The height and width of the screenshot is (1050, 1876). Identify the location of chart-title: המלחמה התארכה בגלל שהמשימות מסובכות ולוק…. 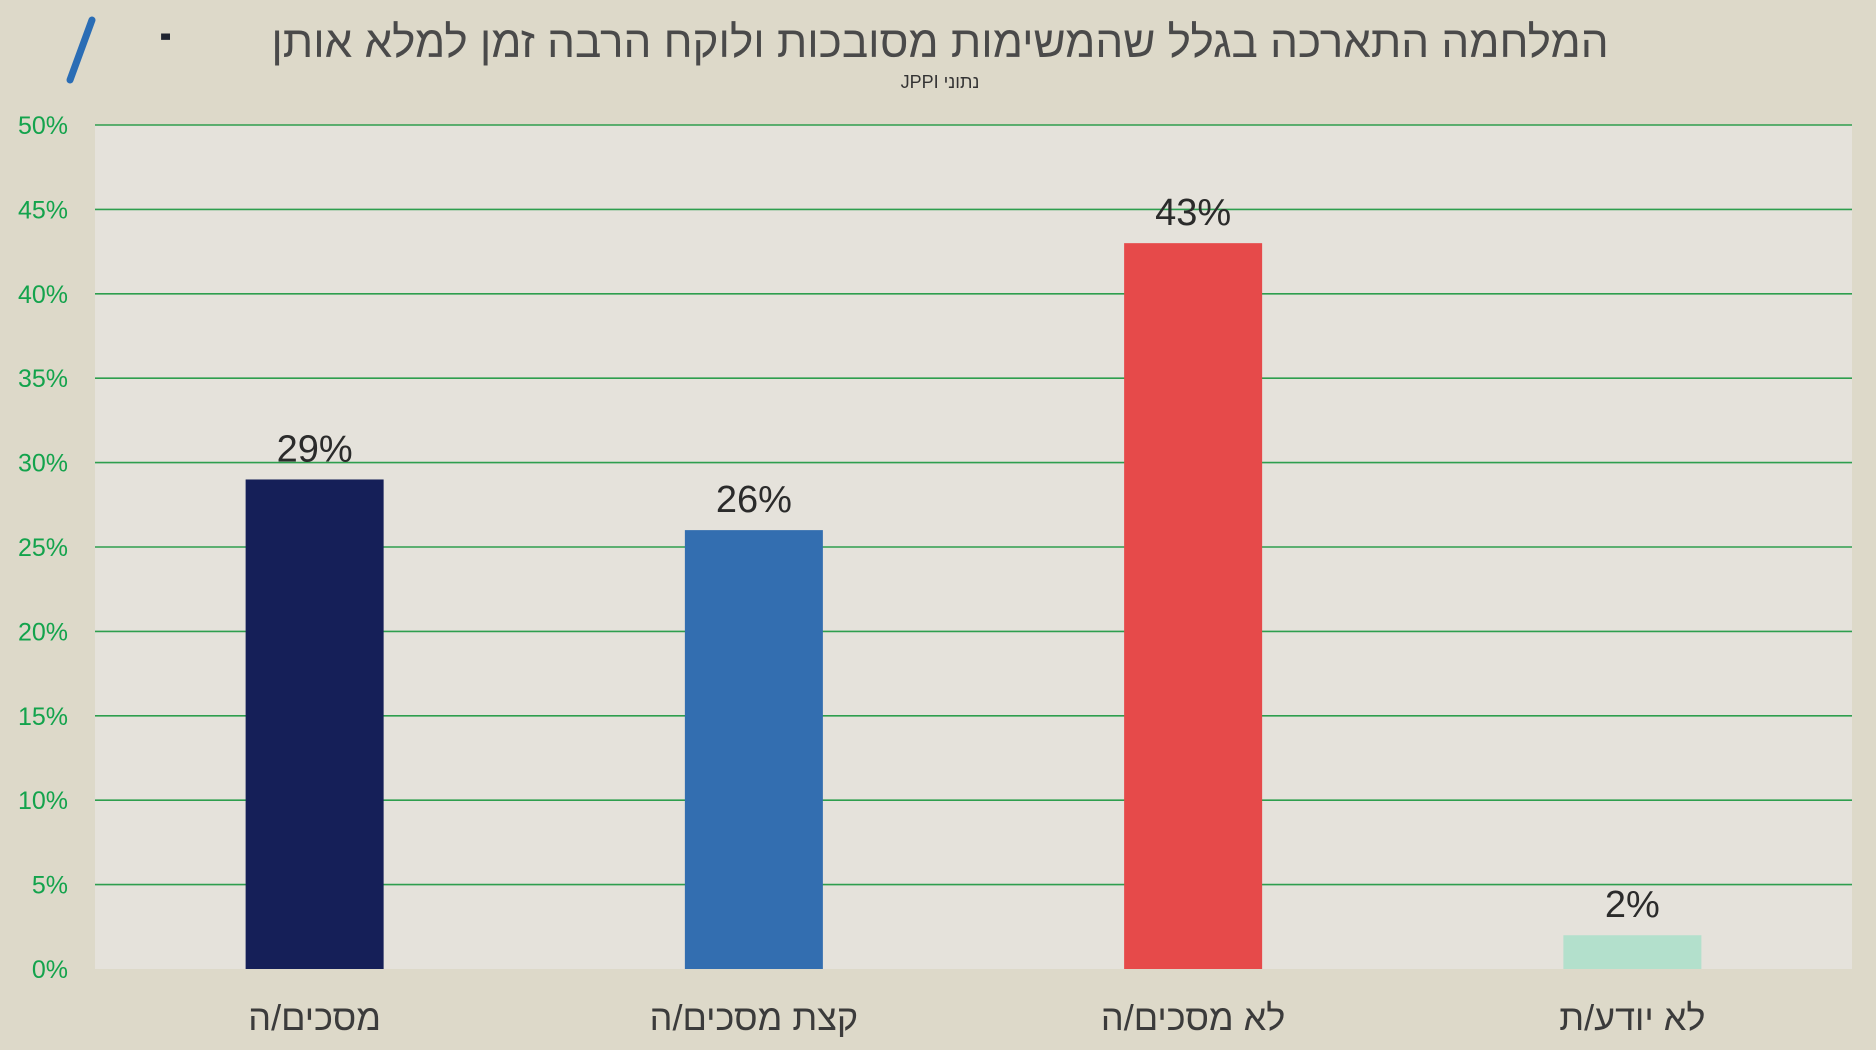
(940, 42).